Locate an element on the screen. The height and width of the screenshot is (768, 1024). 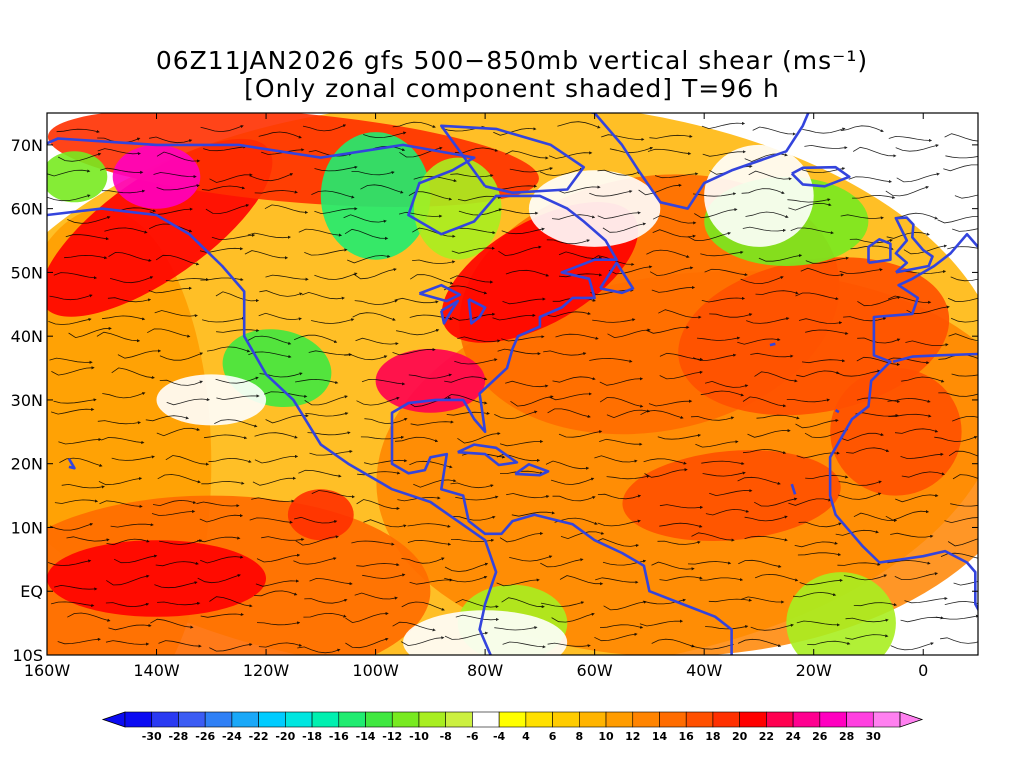
lon-tick-label: 100W is located at coordinates (375, 670).